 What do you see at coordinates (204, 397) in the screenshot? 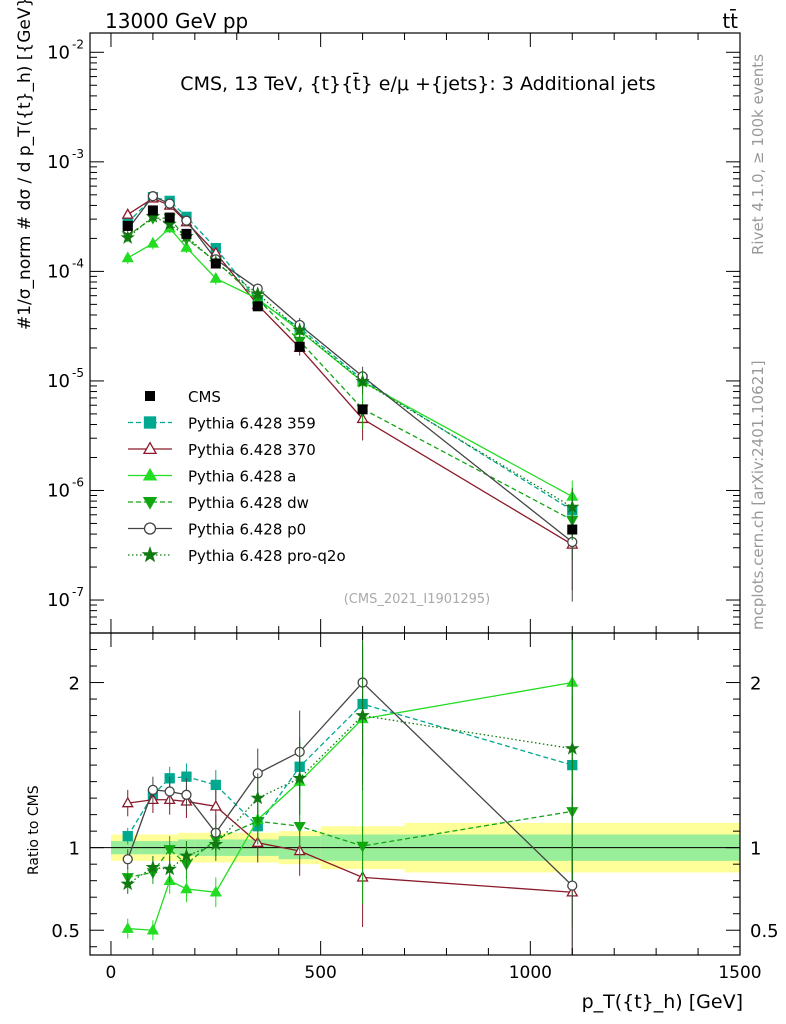
I see `legend-label-cms: CMS` at bounding box center [204, 397].